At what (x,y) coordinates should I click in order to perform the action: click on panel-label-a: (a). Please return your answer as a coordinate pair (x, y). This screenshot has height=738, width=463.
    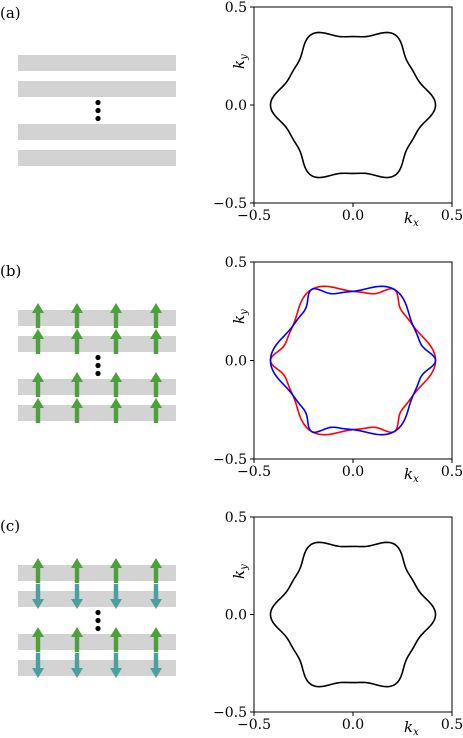
    Looking at the image, I should click on (10, 13).